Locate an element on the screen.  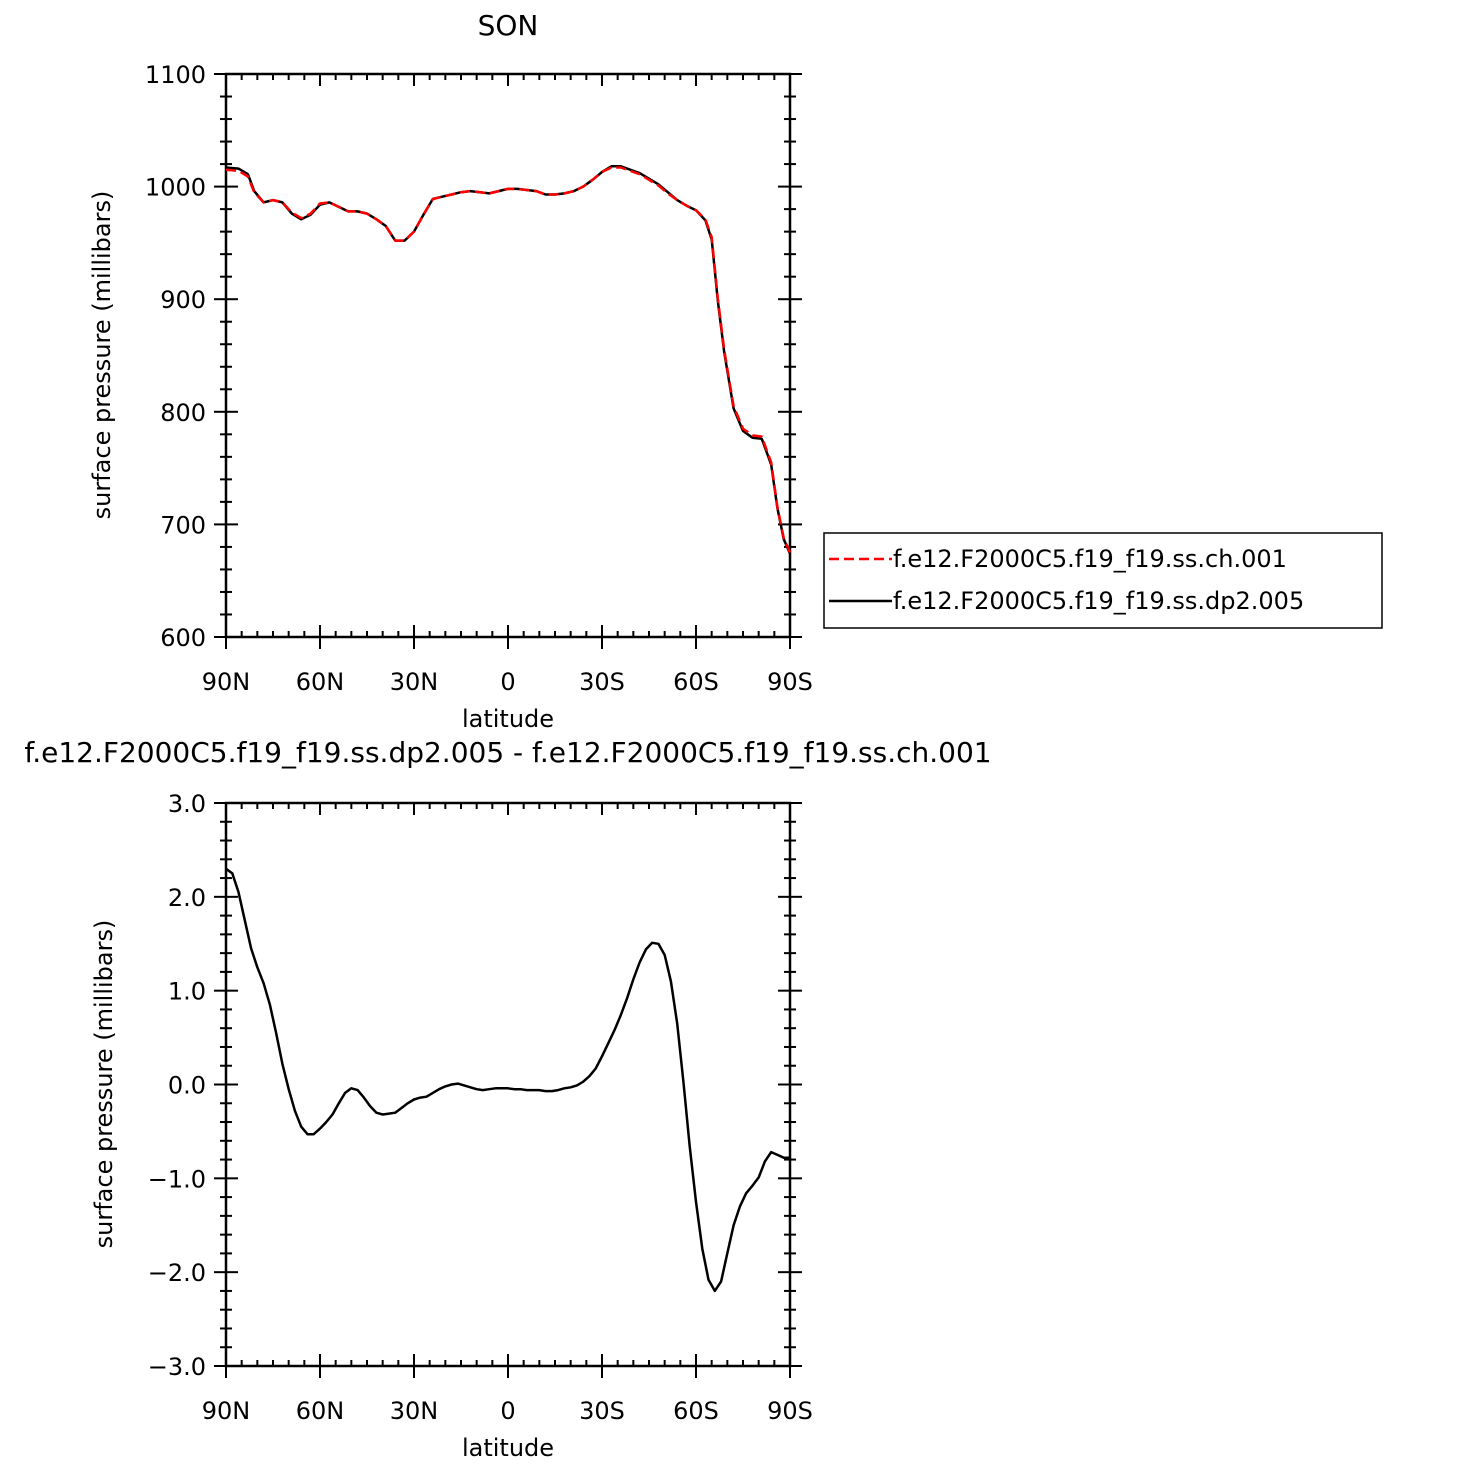
top-y-tick-label: 1100 is located at coordinates (175, 75).